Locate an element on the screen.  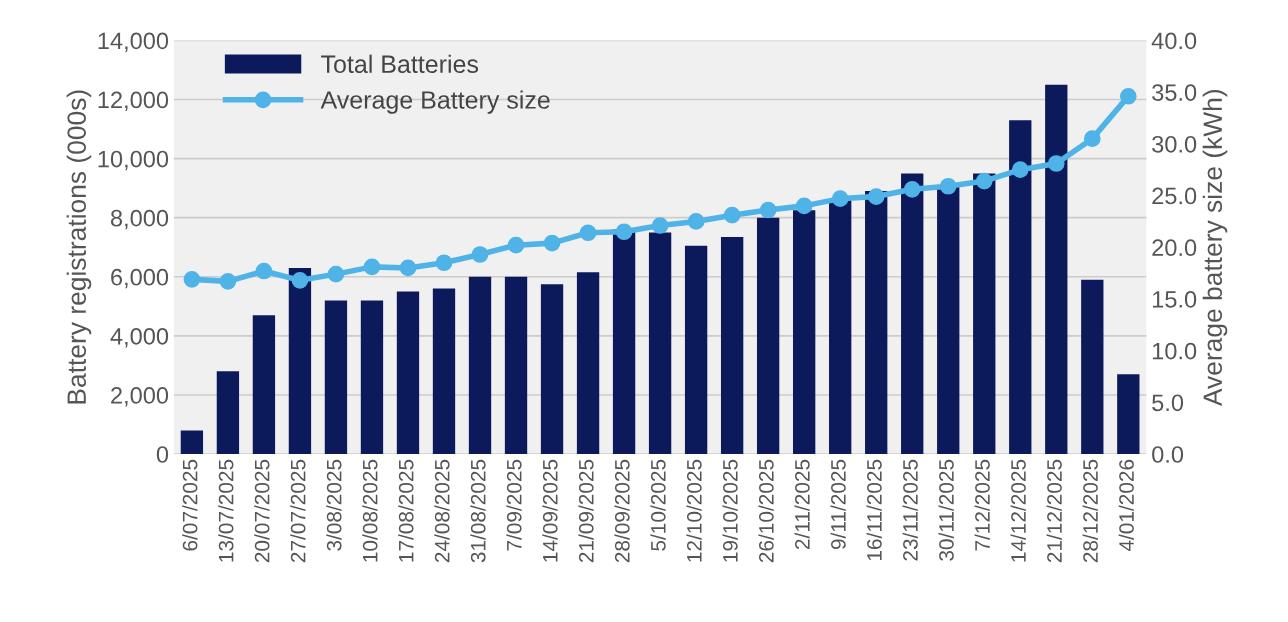
x-tick-label: 30/11/2025 is located at coordinates (946, 510).